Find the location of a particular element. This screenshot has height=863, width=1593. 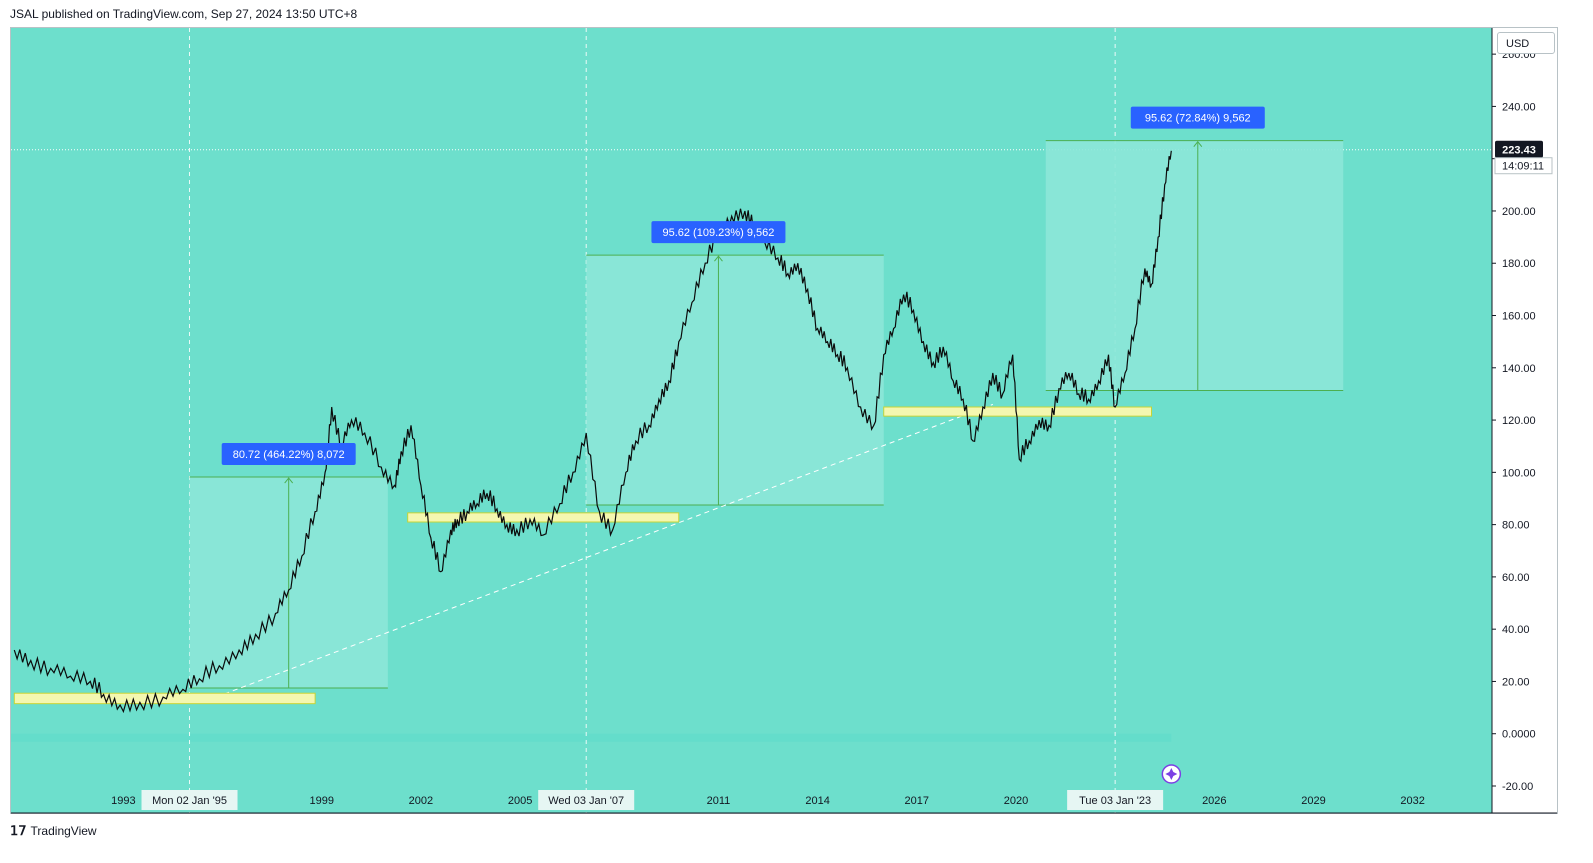

countdown-bg is located at coordinates (1523, 166).